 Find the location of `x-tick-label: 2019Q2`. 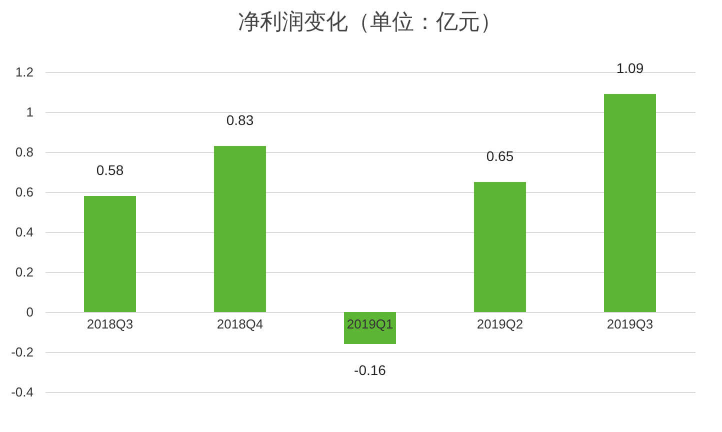

x-tick-label: 2019Q2 is located at coordinates (500, 324).